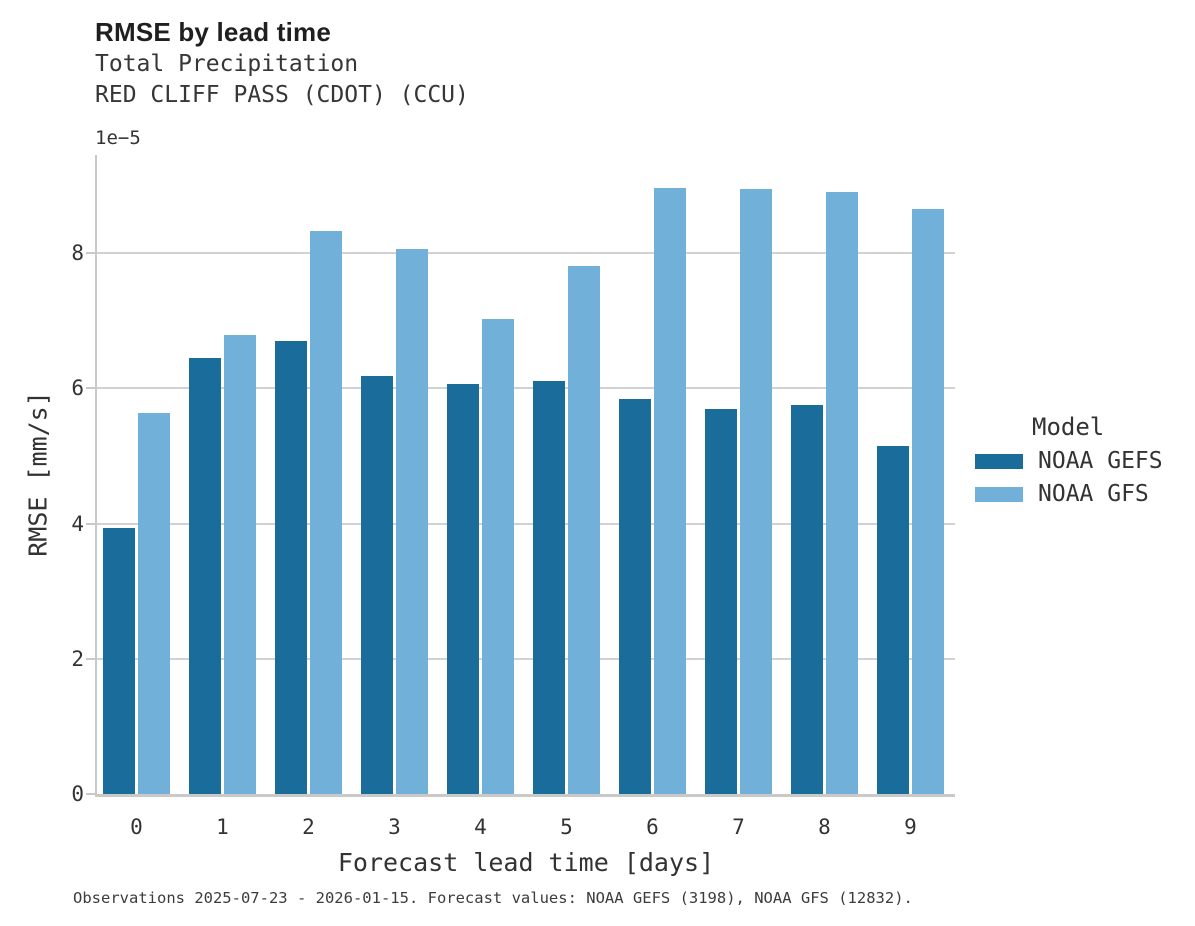  What do you see at coordinates (118, 138) in the screenshot?
I see `y-axis-offset-label: 1e−5` at bounding box center [118, 138].